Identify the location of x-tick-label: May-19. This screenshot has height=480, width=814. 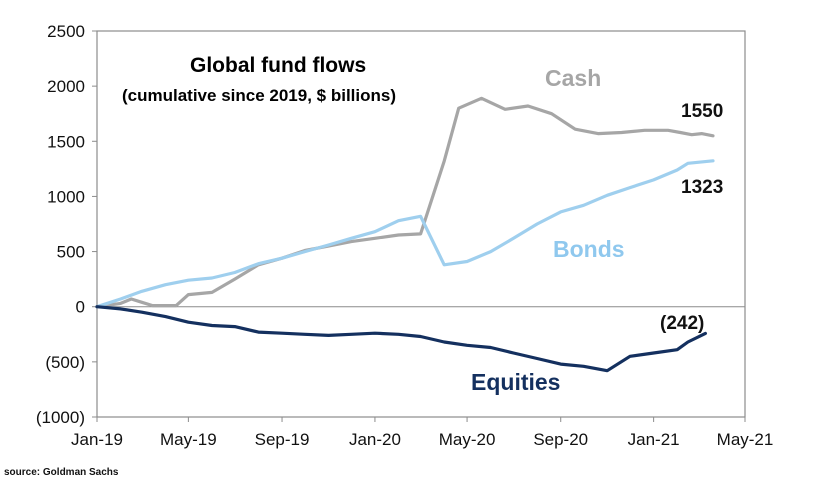
(188, 439).